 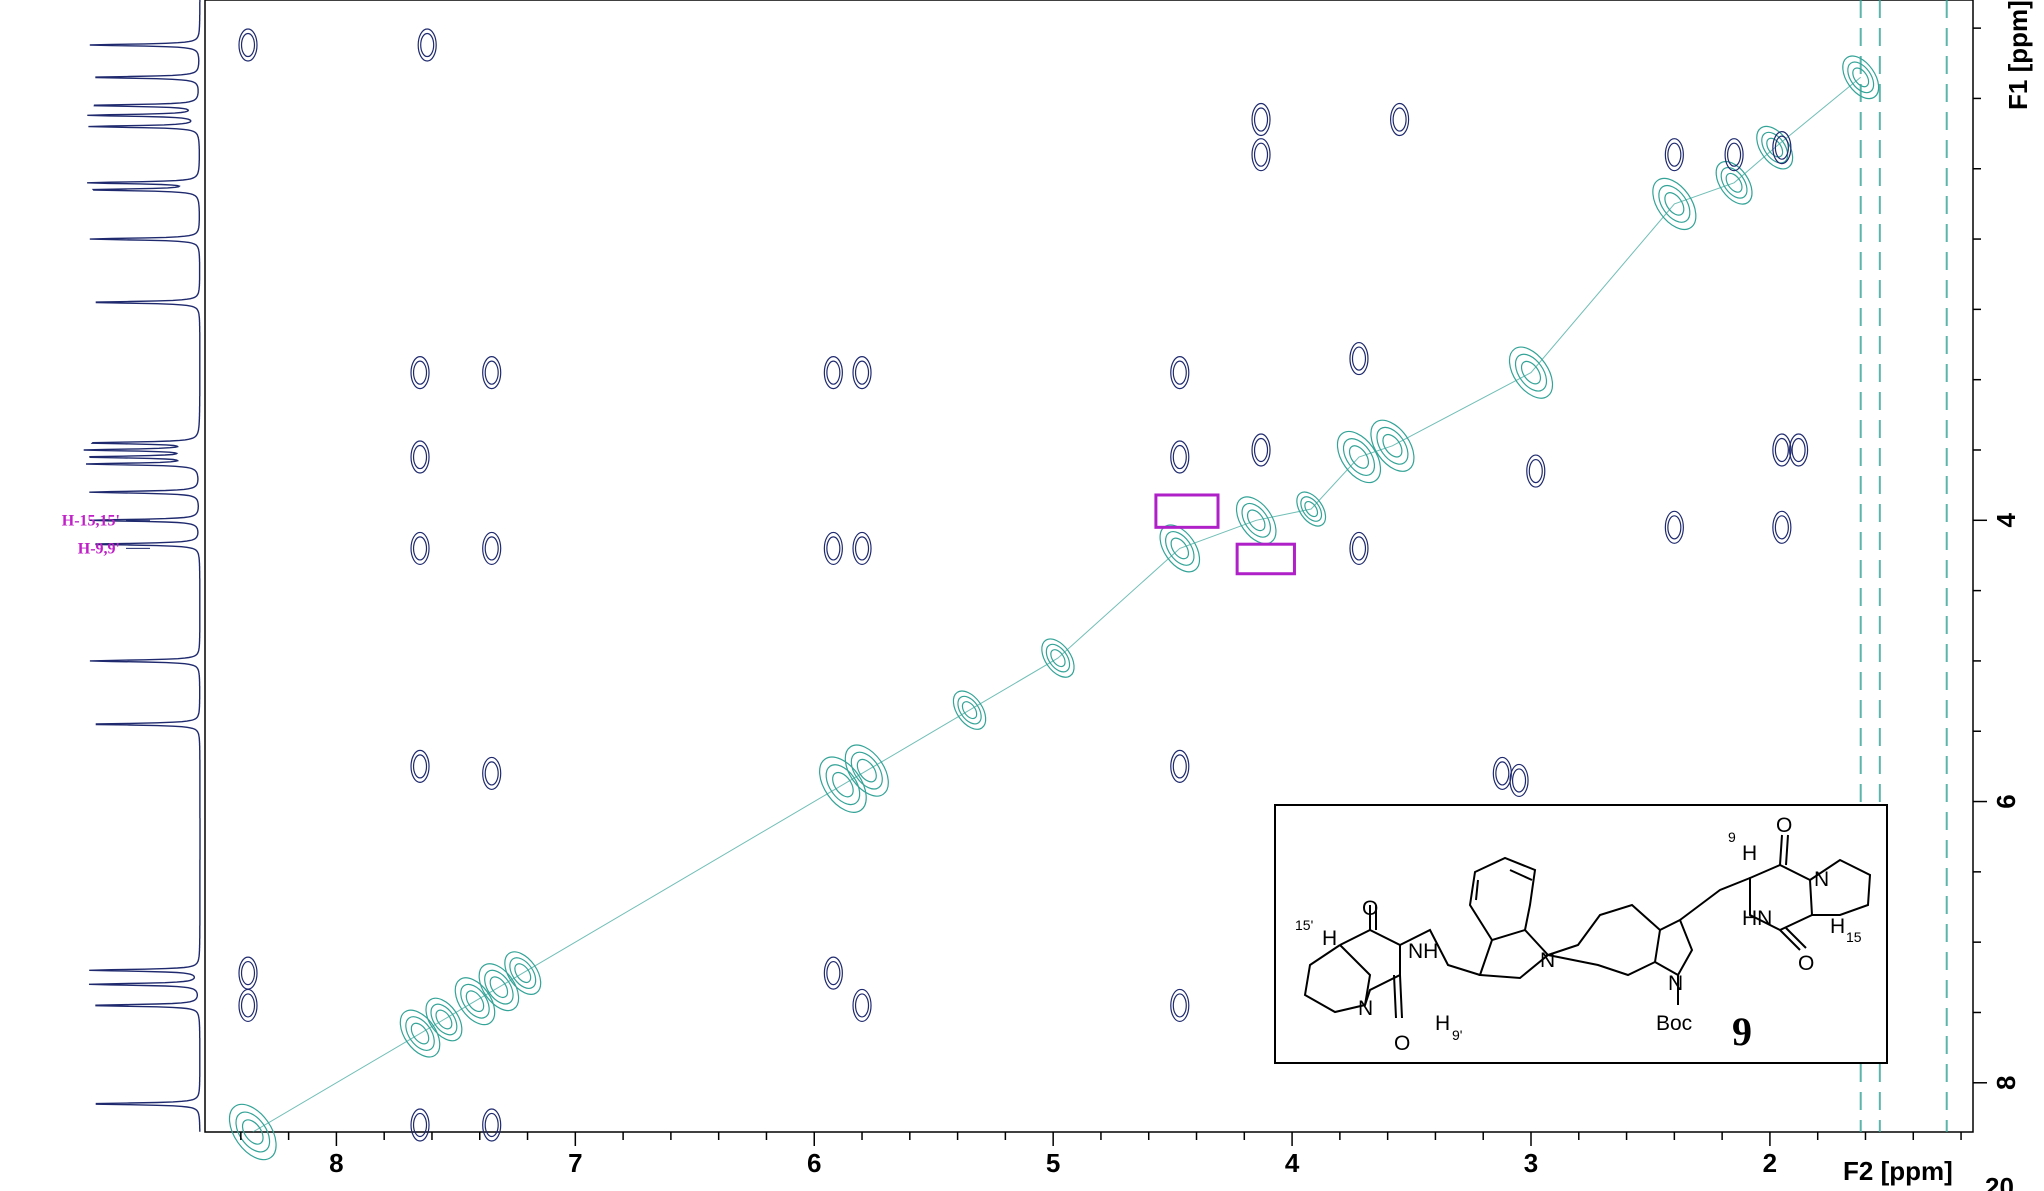 What do you see at coordinates (1854, 937) in the screenshot?
I see `struct-label-15: 15` at bounding box center [1854, 937].